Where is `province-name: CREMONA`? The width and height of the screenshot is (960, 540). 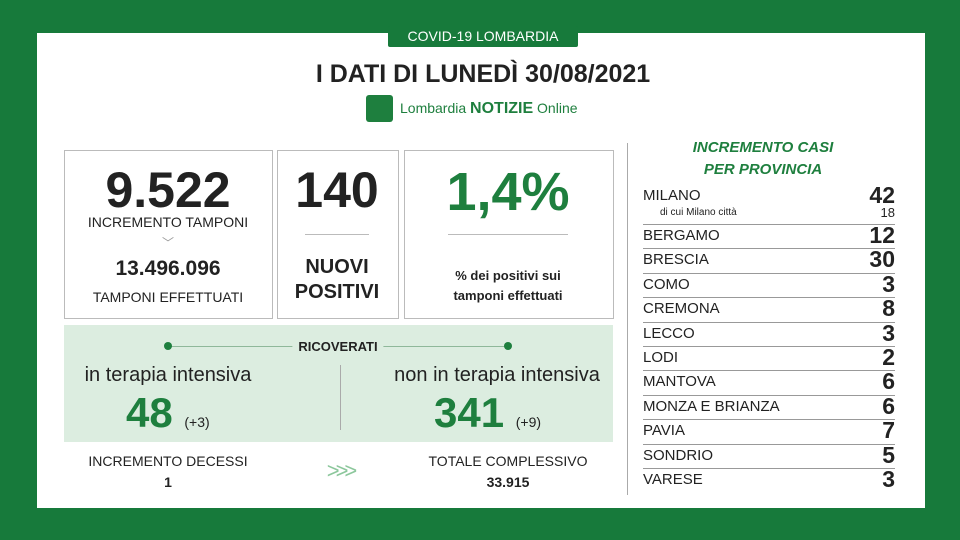 province-name: CREMONA is located at coordinates (681, 309).